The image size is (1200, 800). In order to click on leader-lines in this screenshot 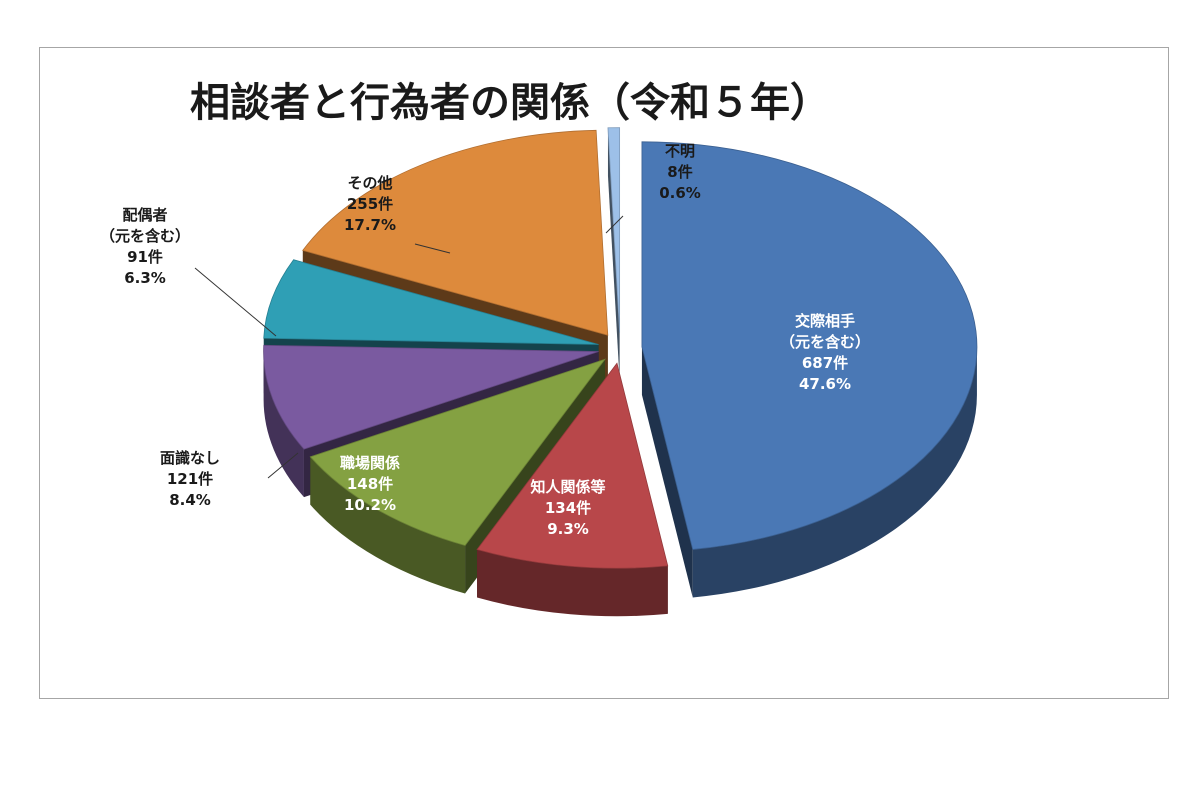, I will do `click(409, 347)`.